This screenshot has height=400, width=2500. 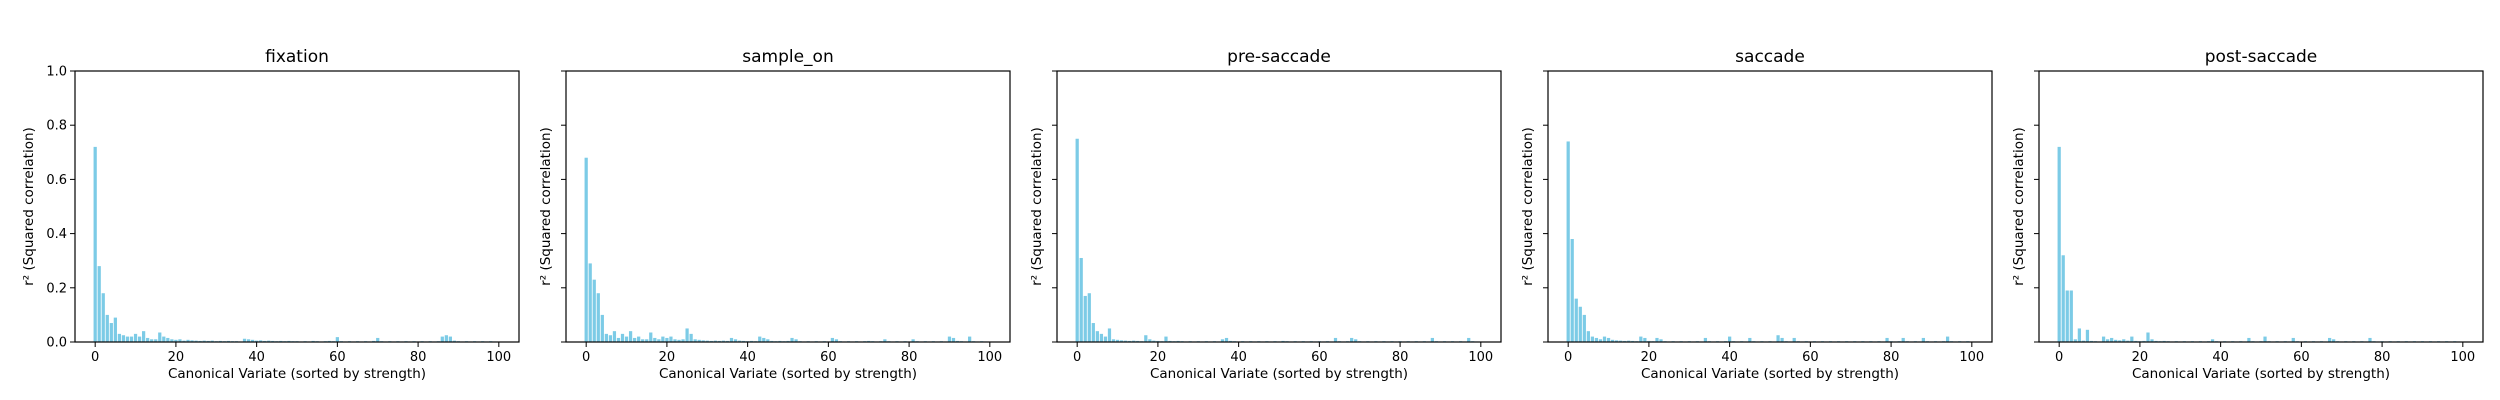 I want to click on panel-title: post-saccade, so click(x=2261, y=57).